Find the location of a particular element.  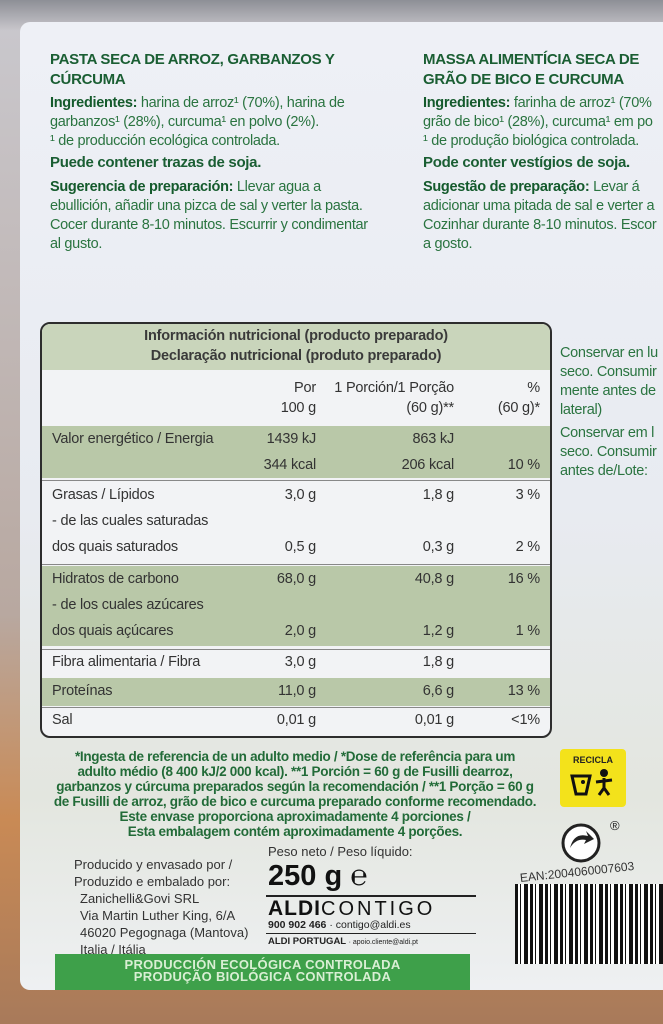

nutrition-row: Fibra alimentaria / Fibra 3,0 g 1,8 g is located at coordinates (296, 663).